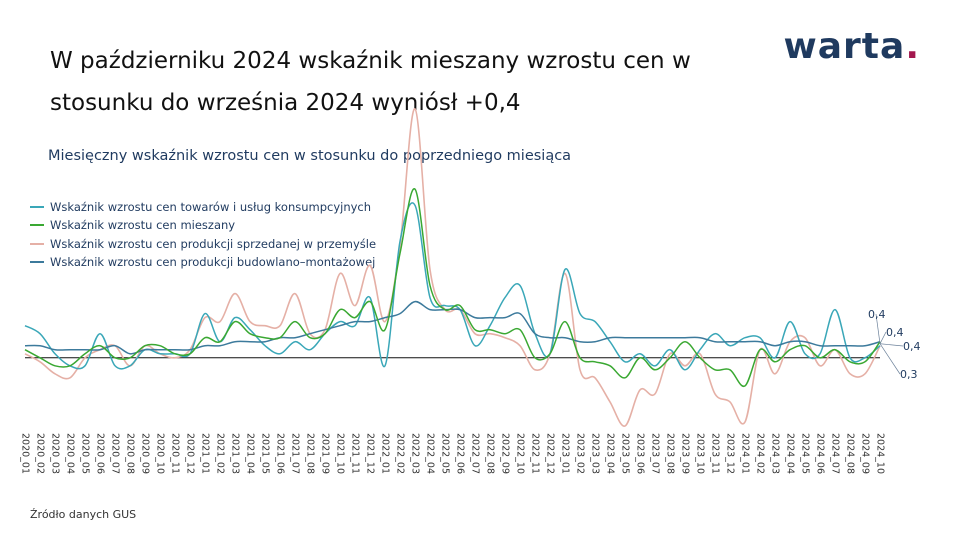 The image size is (960, 540). I want to click on x-tick-label: 2024_09, so click(865, 453).